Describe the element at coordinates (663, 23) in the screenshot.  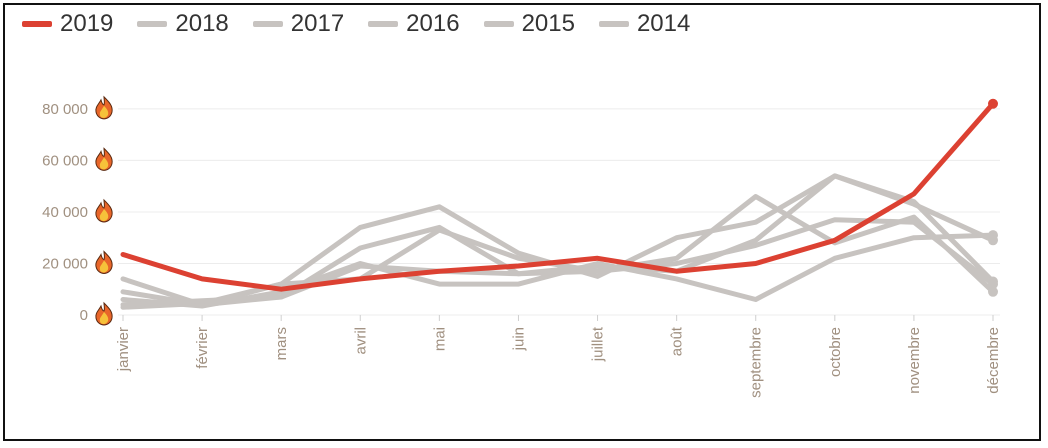
I see `legend-label: 2014` at that location.